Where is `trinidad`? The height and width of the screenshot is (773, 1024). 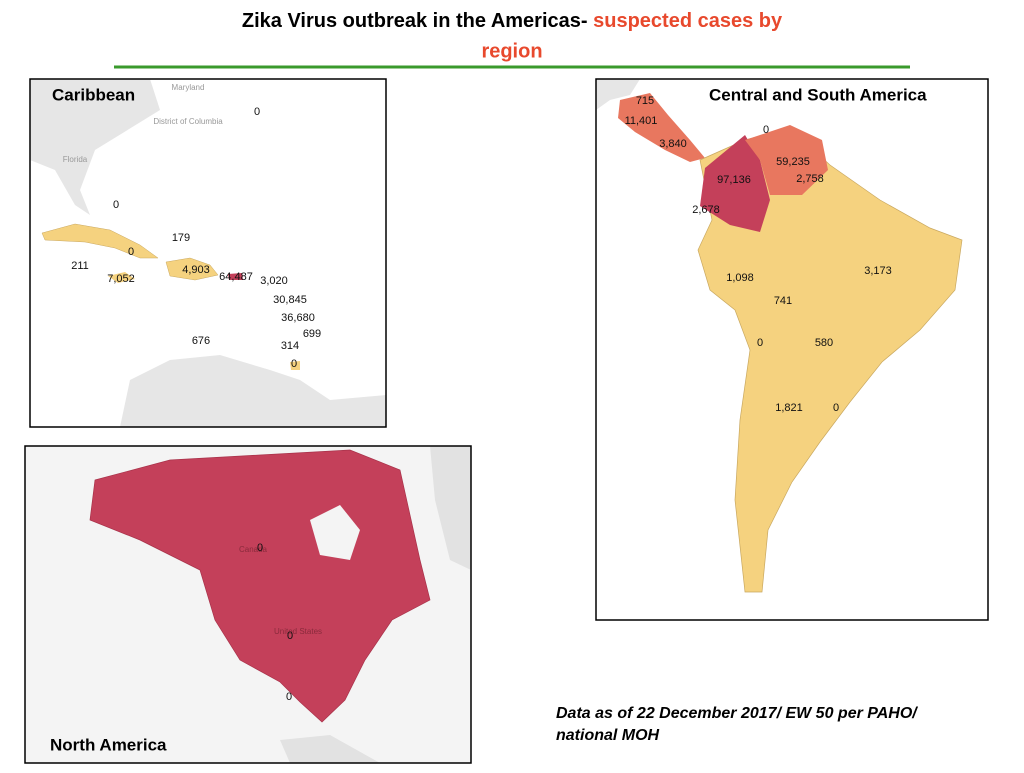
trinidad is located at coordinates (295, 365).